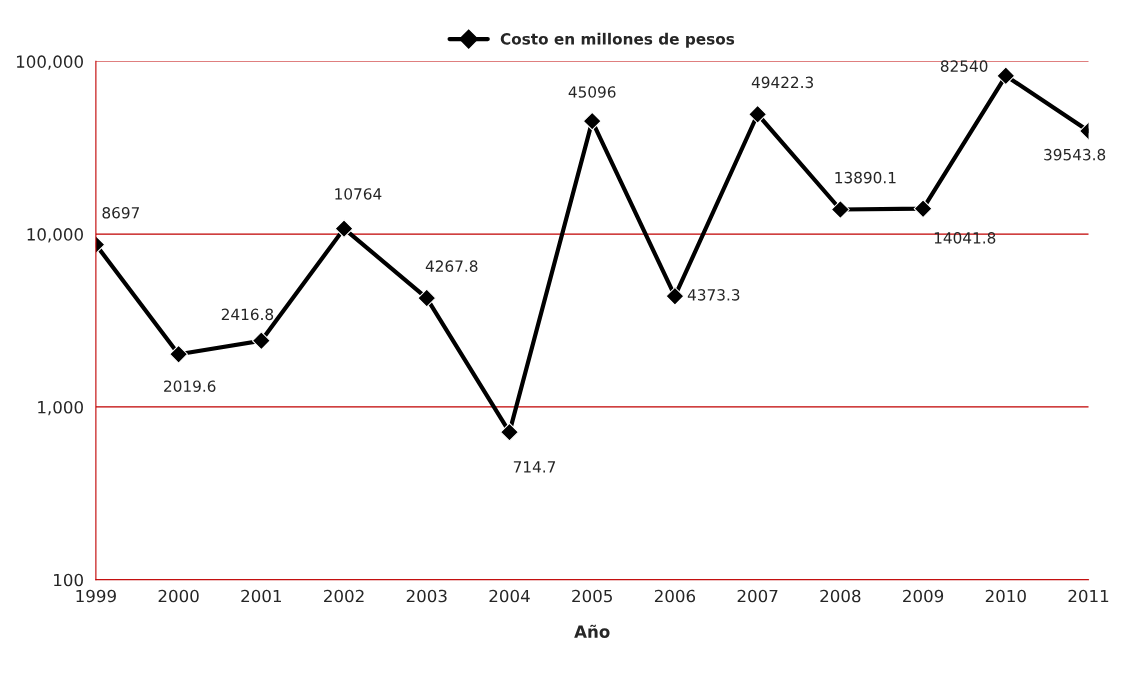 This screenshot has height=682, width=1128. Describe the element at coordinates (592, 631) in the screenshot. I see `x-axis-title: Año` at that location.